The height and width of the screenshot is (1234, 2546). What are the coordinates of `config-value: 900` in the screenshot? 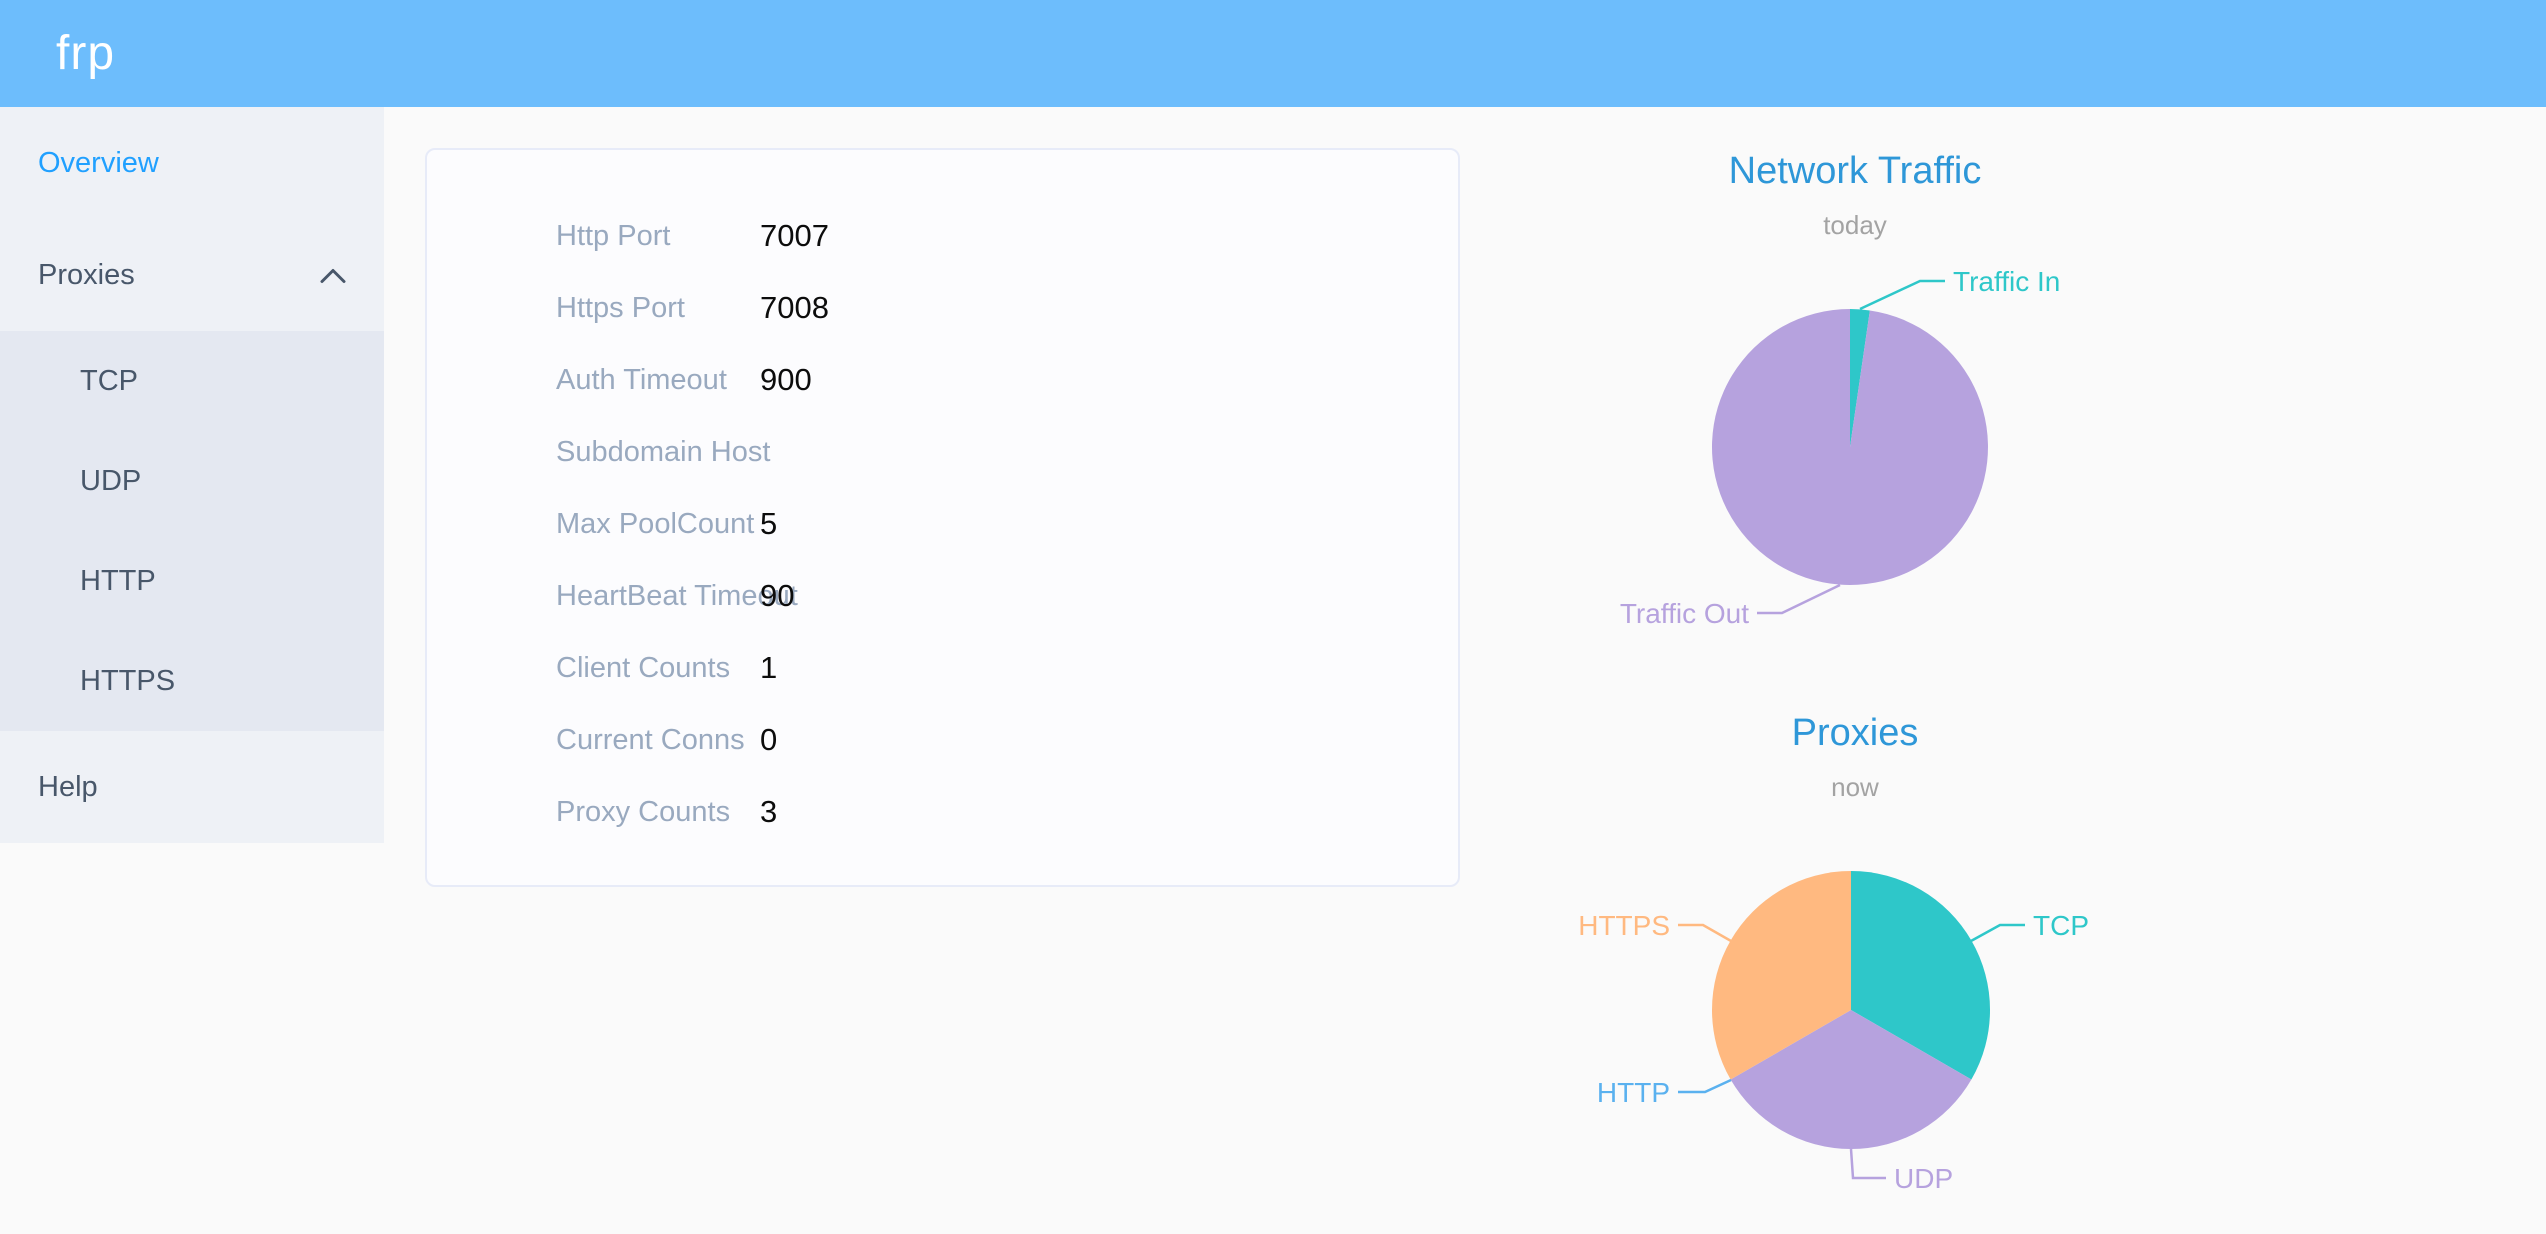 It's located at (786, 379).